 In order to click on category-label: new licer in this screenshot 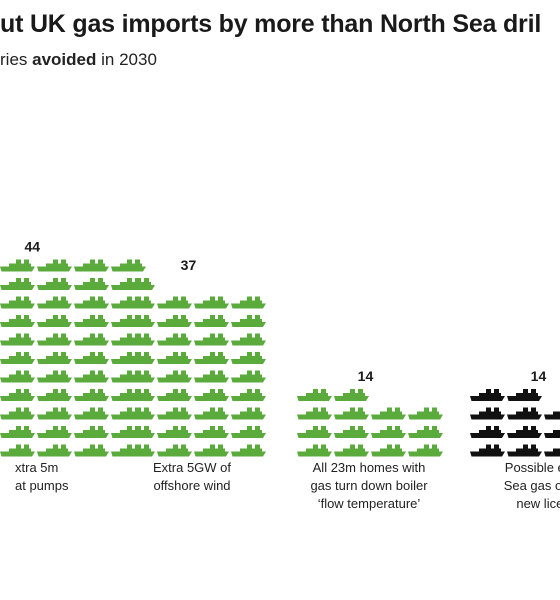, I will do `click(538, 503)`.